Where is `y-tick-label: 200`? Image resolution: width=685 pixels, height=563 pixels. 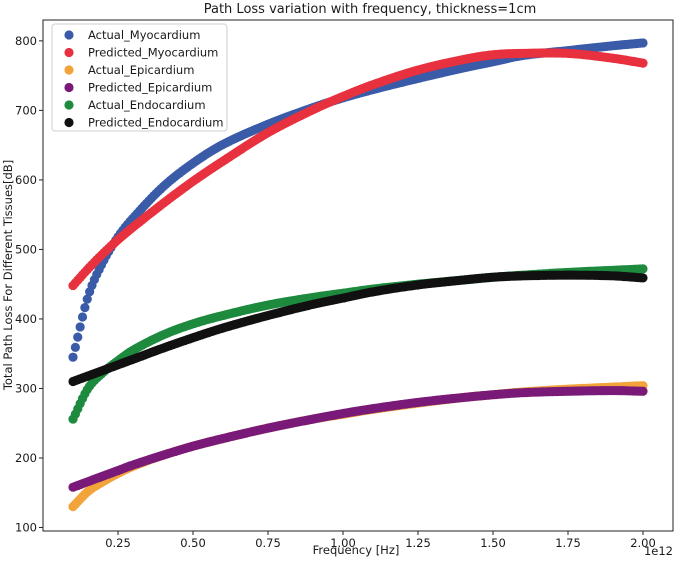 y-tick-label: 200 is located at coordinates (26, 458).